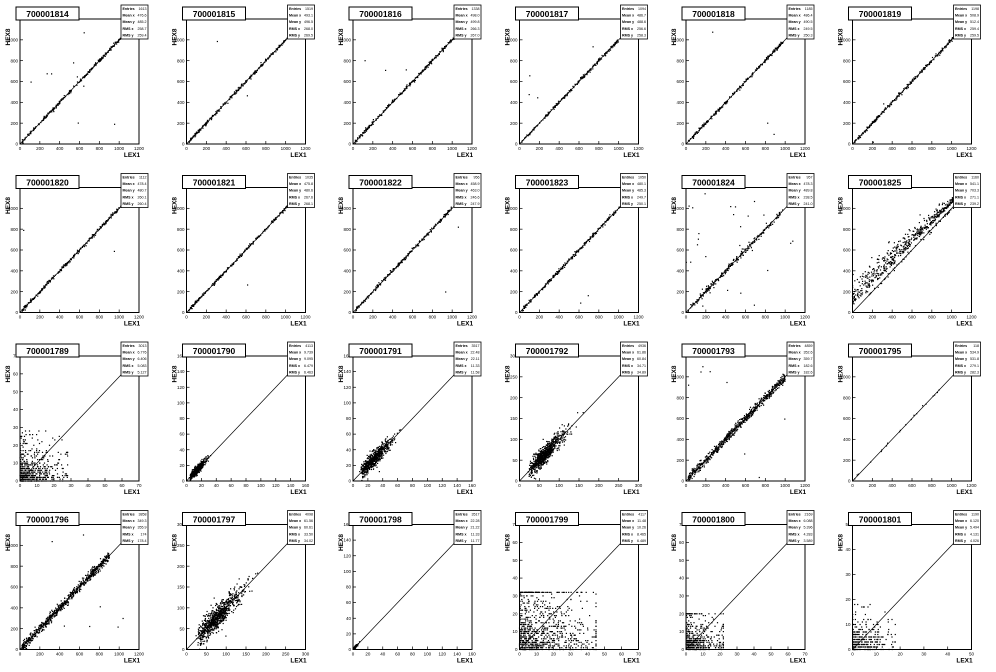 This screenshot has height=672, width=996. What do you see at coordinates (766, 317) in the screenshot?
I see `x-tick-label: 800` at bounding box center [766, 317].